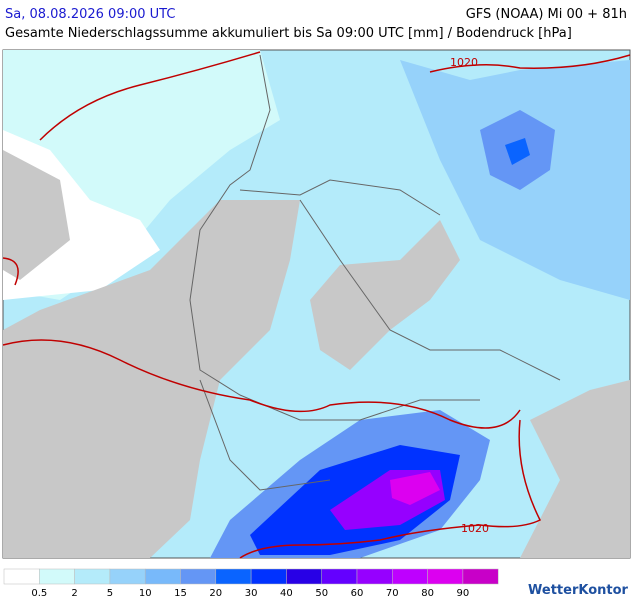 Image resolution: width=633 pixels, height=600 pixels. I want to click on legend-label: 0.5, so click(39, 593).